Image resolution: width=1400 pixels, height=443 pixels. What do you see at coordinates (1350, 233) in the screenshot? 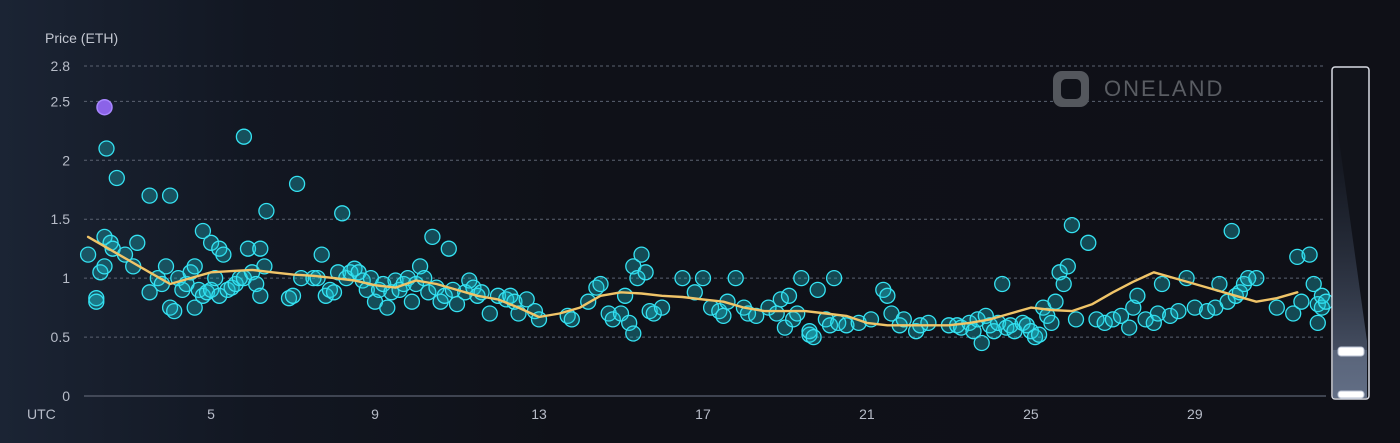
I see `range-slider` at bounding box center [1350, 233].